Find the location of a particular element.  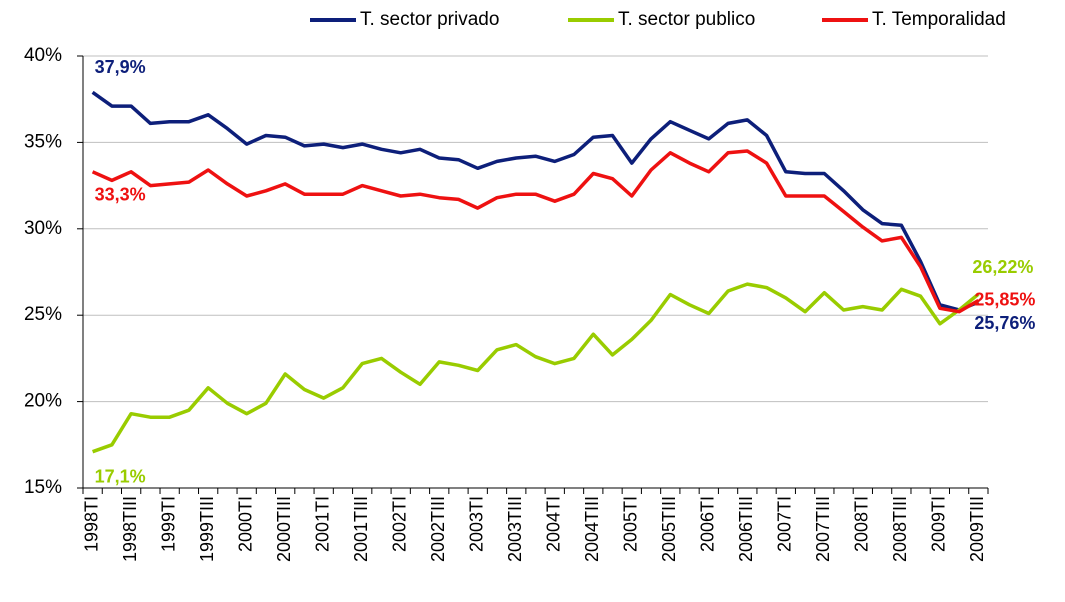

x-tick-label: 1998TIII is located at coordinates (130, 529).